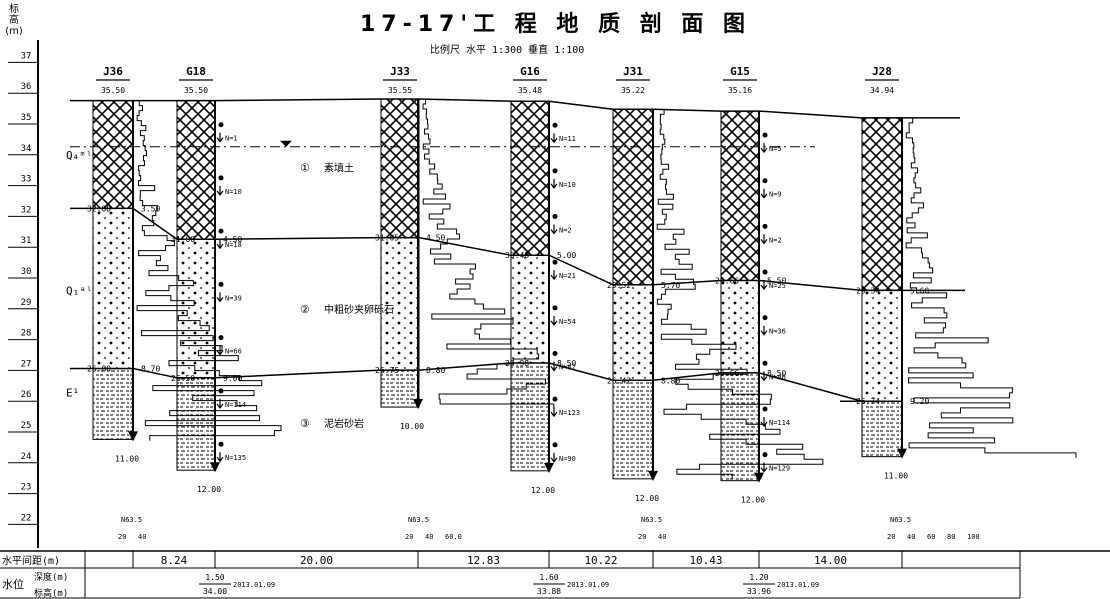 The image size is (1110, 599). I want to click on spt-value: N=96, so click(777, 377).